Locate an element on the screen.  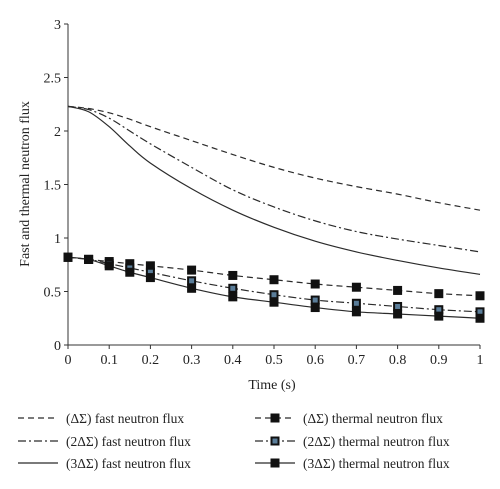
x-tick-label: 0.5 is located at coordinates (274, 360).